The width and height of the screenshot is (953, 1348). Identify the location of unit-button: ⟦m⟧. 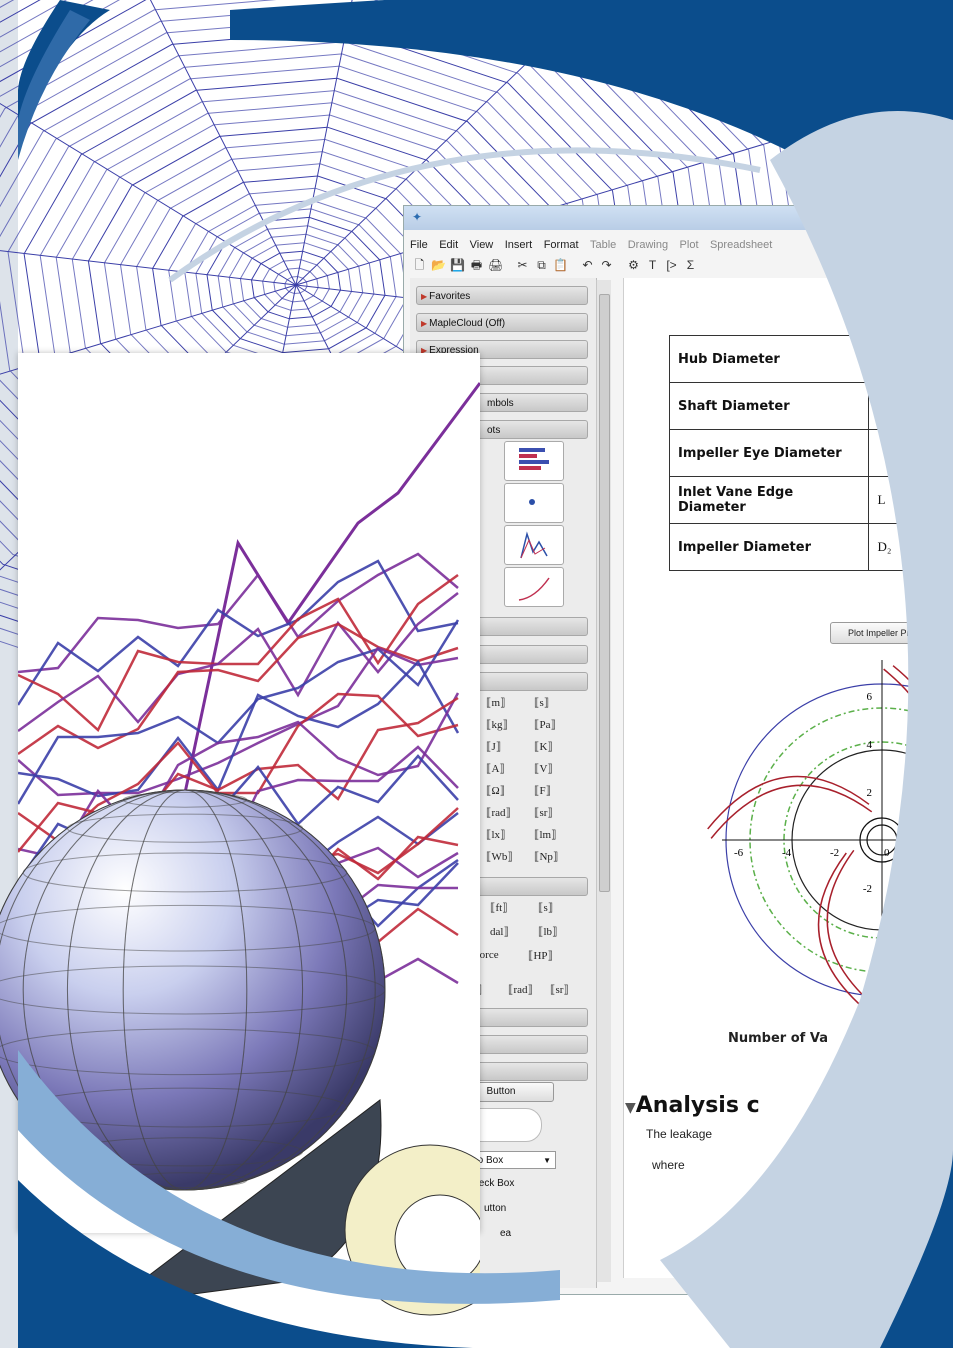
(496, 703).